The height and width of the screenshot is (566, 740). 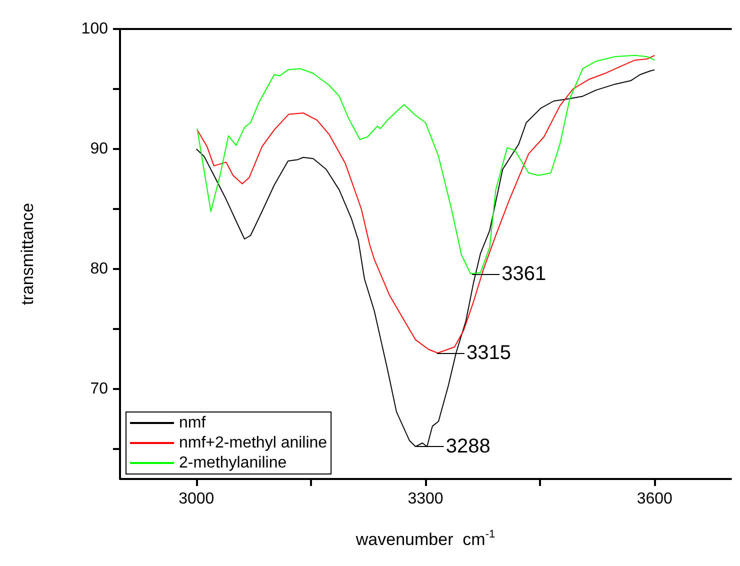 I want to click on legend-label: 2-methylaniline, so click(x=233, y=463).